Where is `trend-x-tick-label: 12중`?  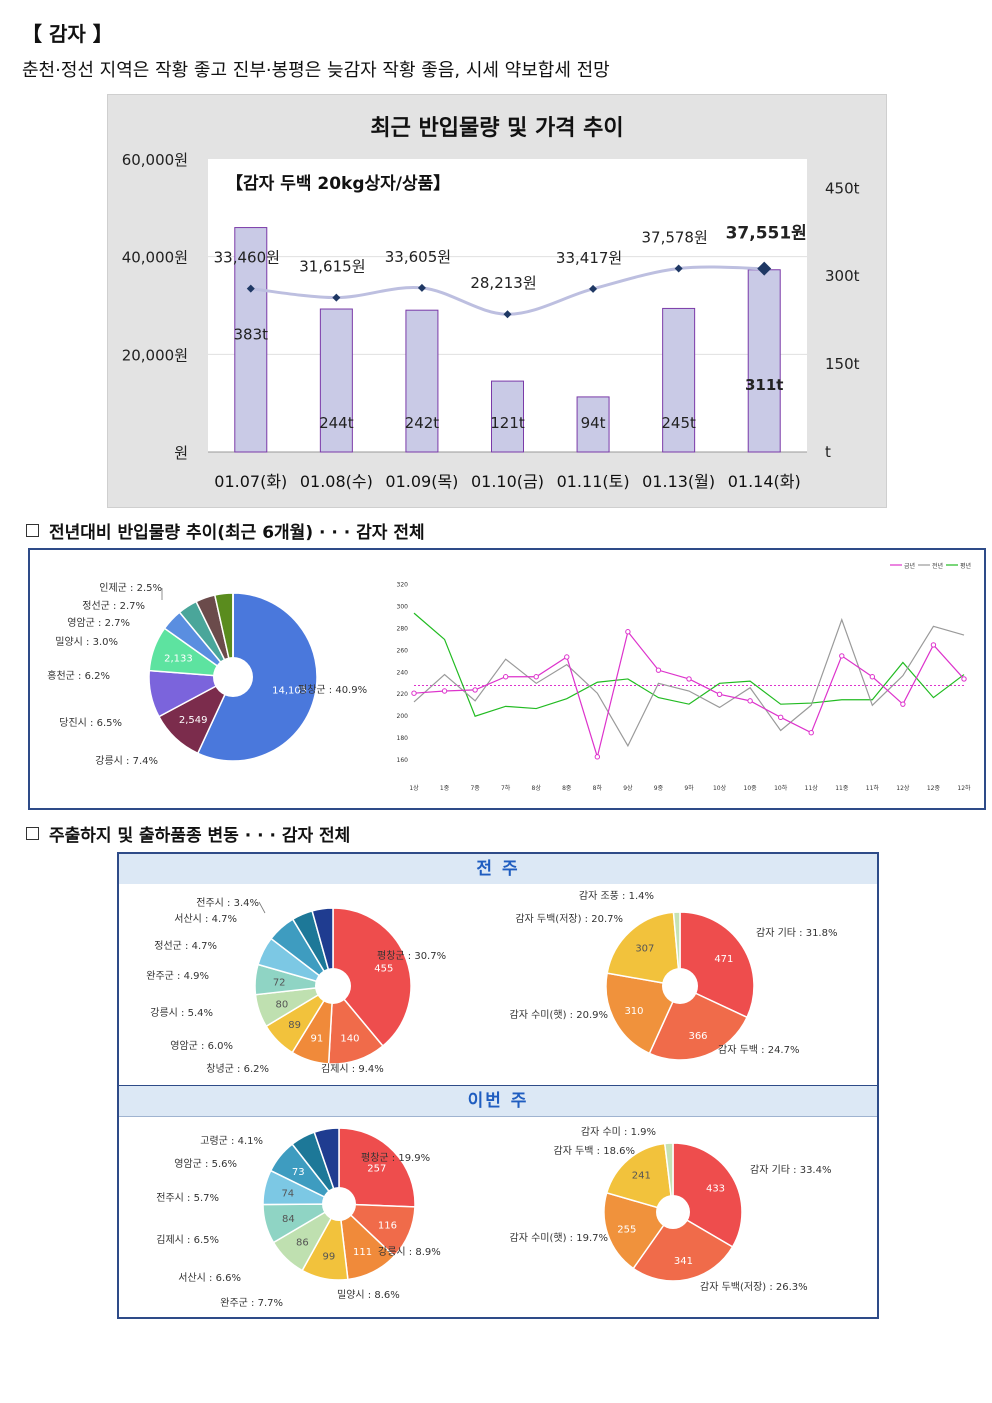 trend-x-tick-label: 12중 is located at coordinates (934, 788).